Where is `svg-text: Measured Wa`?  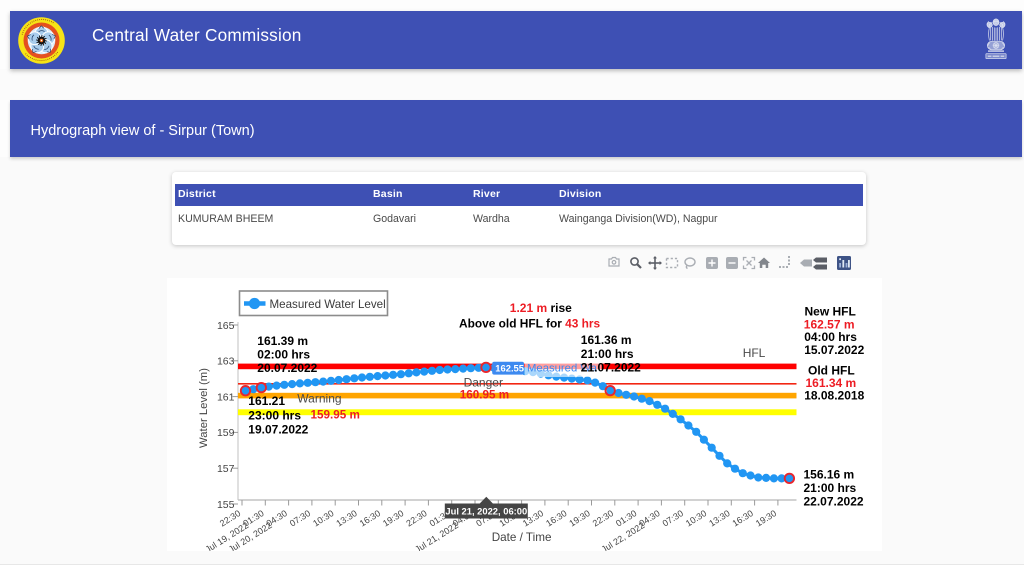 svg-text: Measured Wa is located at coordinates (562, 368).